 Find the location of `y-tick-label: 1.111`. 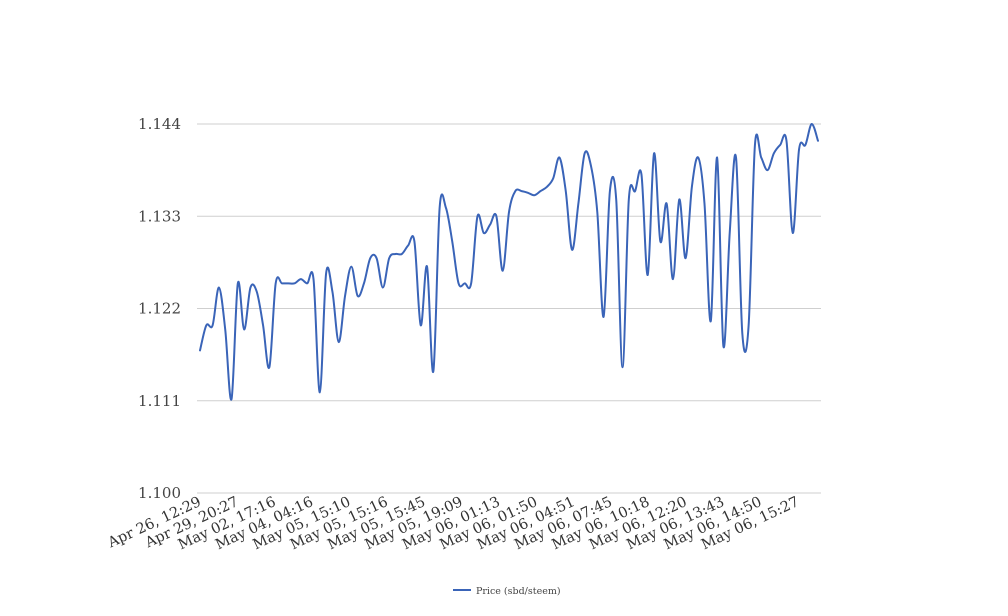

y-tick-label: 1.111 is located at coordinates (159, 401).